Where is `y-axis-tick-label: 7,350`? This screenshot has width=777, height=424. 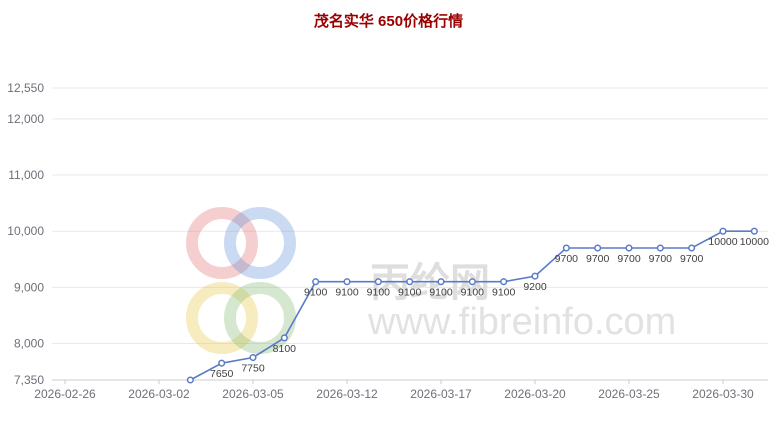
y-axis-tick-label: 7,350 is located at coordinates (29, 380).